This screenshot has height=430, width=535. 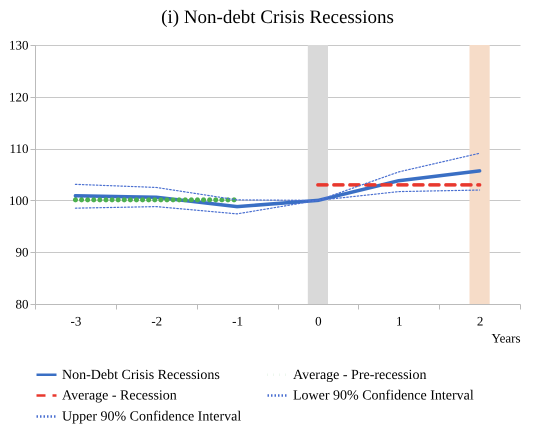 I want to click on legend-label: Upper 90% Confidence Interval, so click(x=152, y=417).